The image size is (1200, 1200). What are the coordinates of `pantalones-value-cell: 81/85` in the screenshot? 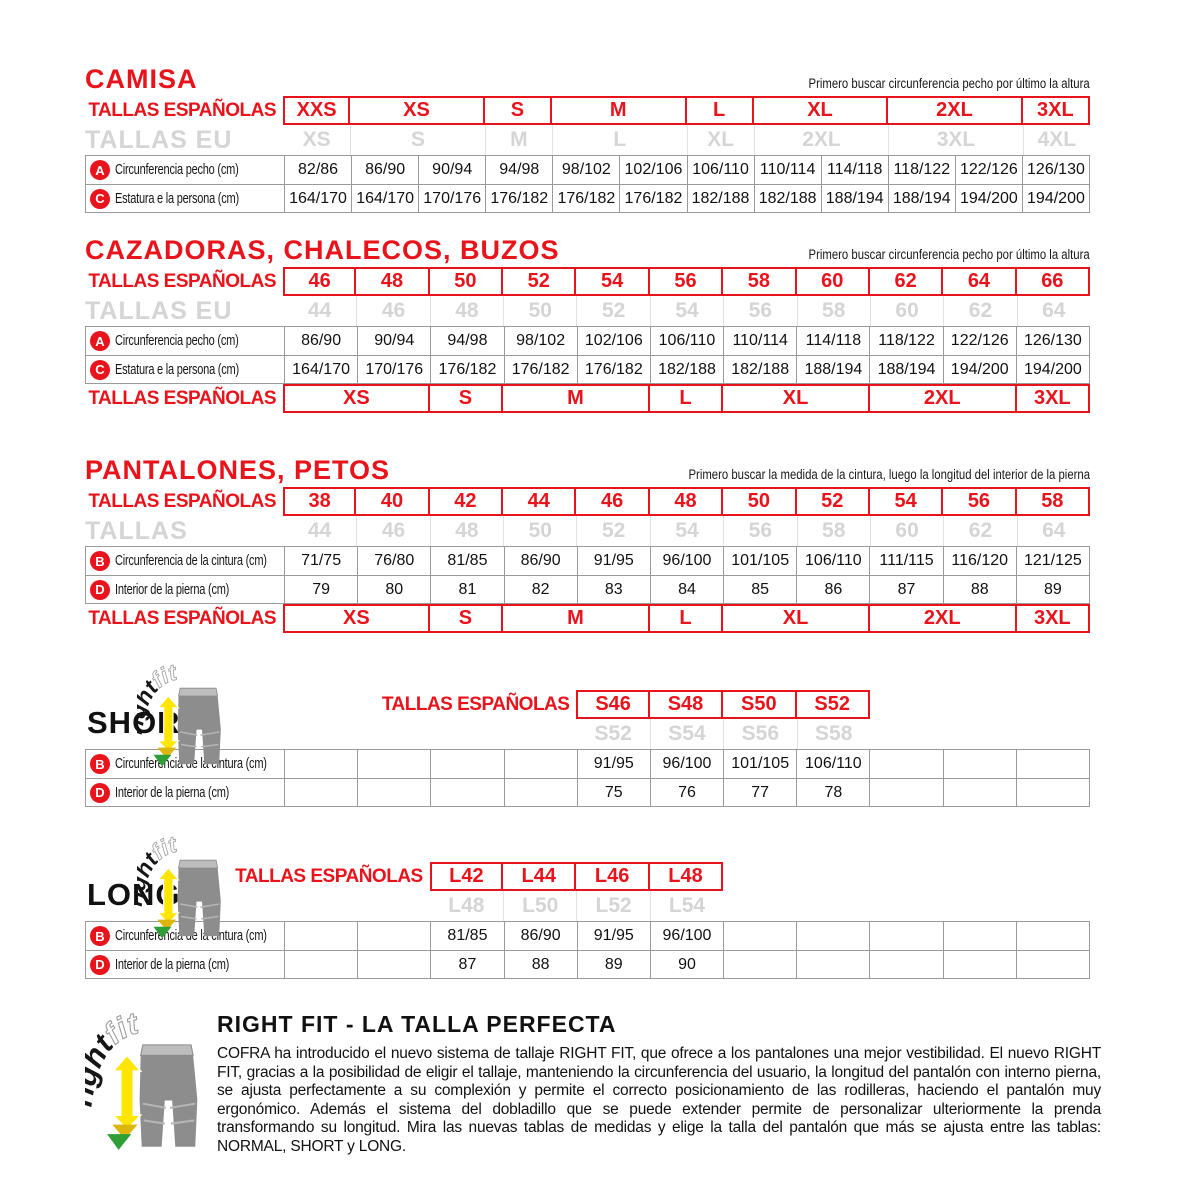 It's located at (466, 561).